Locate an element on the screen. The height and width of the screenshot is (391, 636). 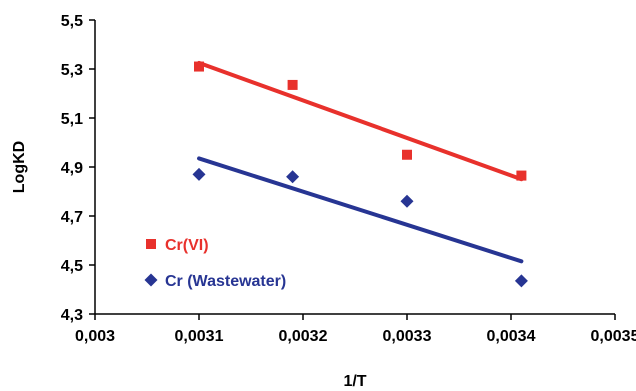
y-tick-label: 4,9 is located at coordinates (72, 168).